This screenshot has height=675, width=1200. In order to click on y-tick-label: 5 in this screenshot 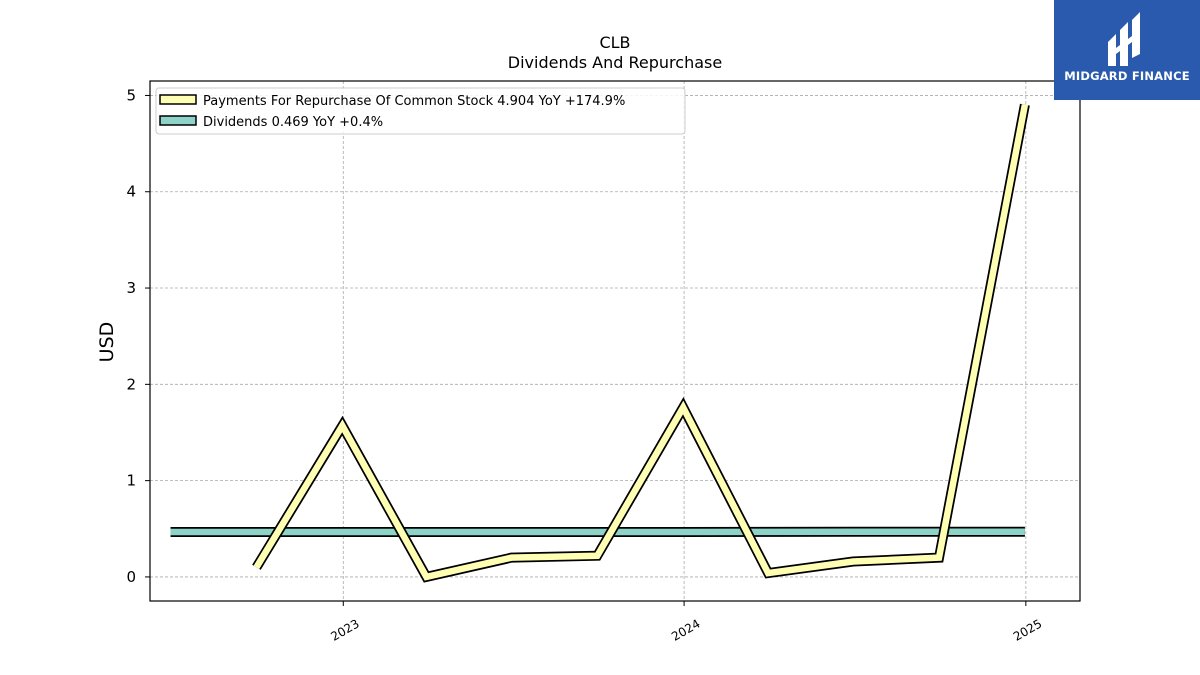, I will do `click(131, 95)`.